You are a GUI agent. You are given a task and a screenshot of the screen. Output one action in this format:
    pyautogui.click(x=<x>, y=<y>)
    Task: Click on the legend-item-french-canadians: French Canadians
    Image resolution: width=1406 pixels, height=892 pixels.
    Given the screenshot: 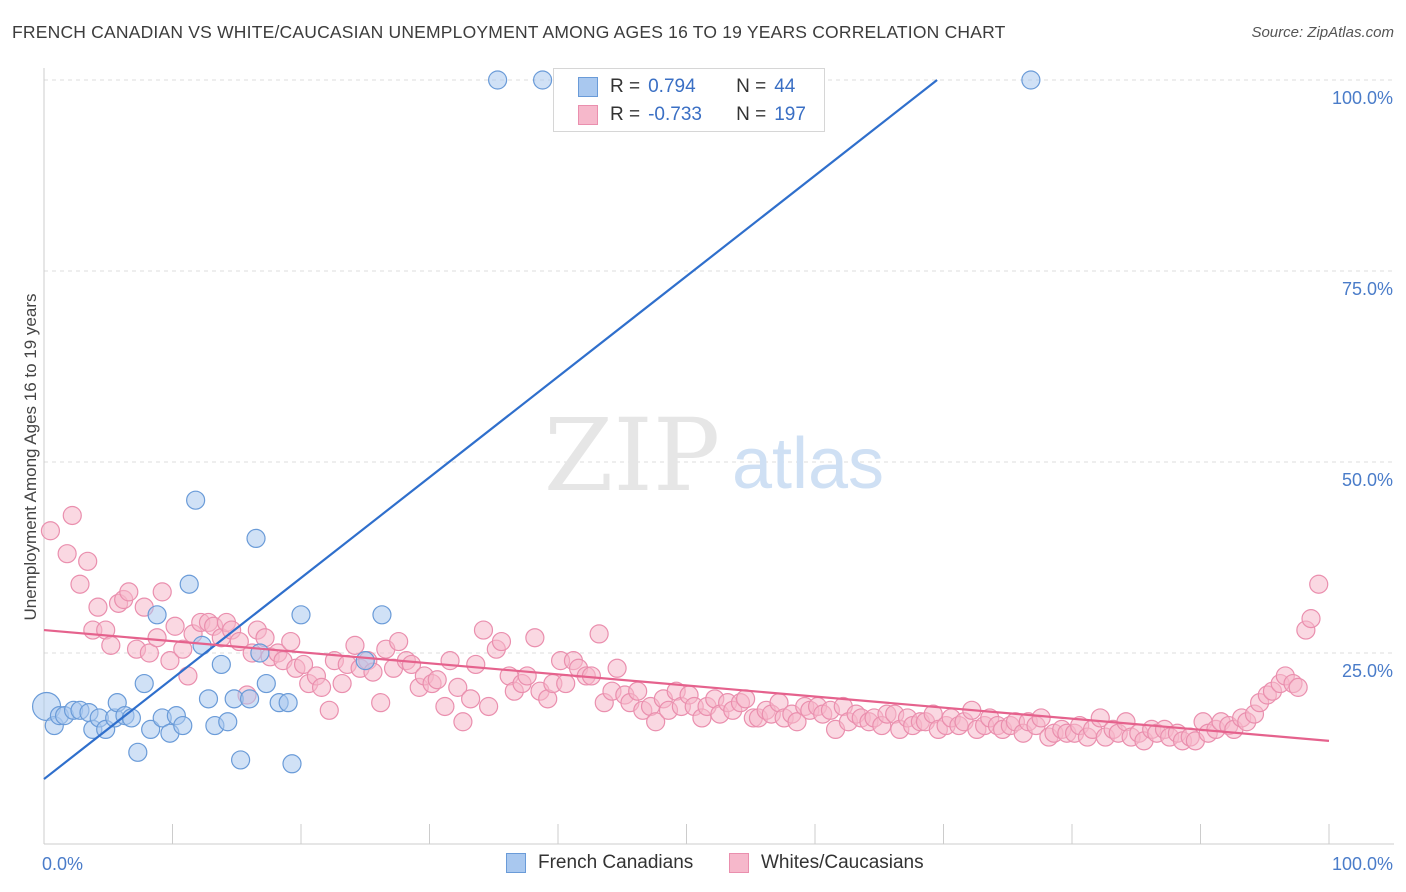 What is the action you would take?
    pyautogui.click(x=599, y=863)
    